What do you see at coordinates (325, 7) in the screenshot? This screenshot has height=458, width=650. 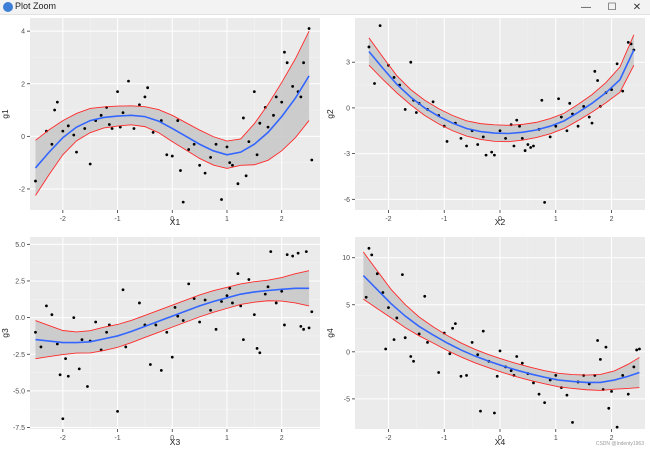 I see `window-titlebar: Plot Zoom — ☐ ✕` at bounding box center [325, 7].